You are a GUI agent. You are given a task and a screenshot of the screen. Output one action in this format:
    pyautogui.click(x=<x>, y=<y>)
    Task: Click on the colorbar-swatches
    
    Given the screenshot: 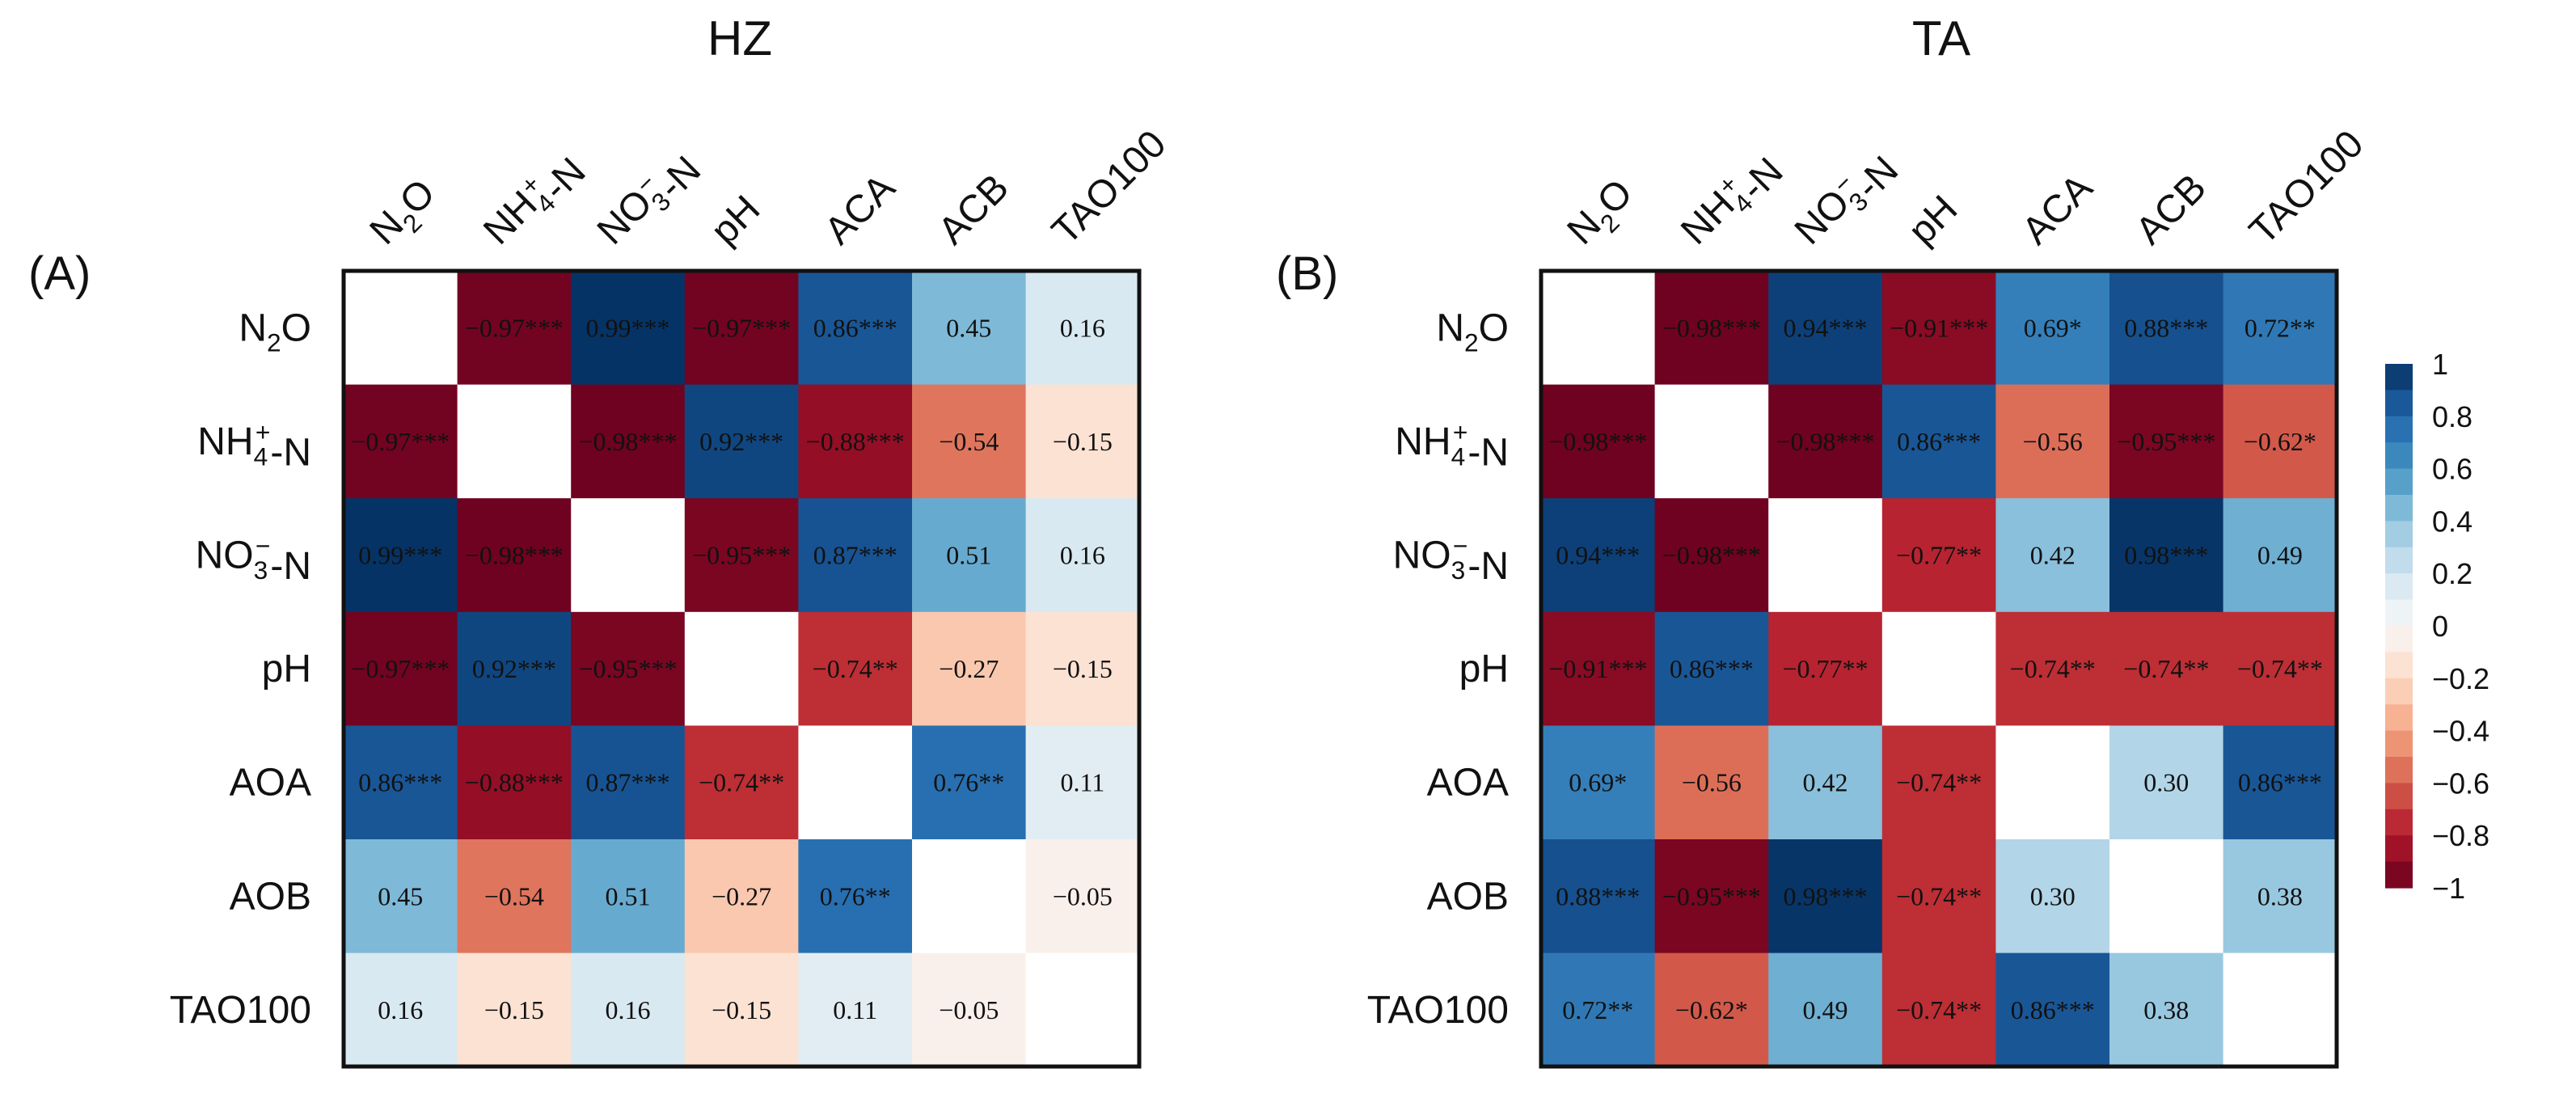 What is the action you would take?
    pyautogui.click(x=2399, y=626)
    